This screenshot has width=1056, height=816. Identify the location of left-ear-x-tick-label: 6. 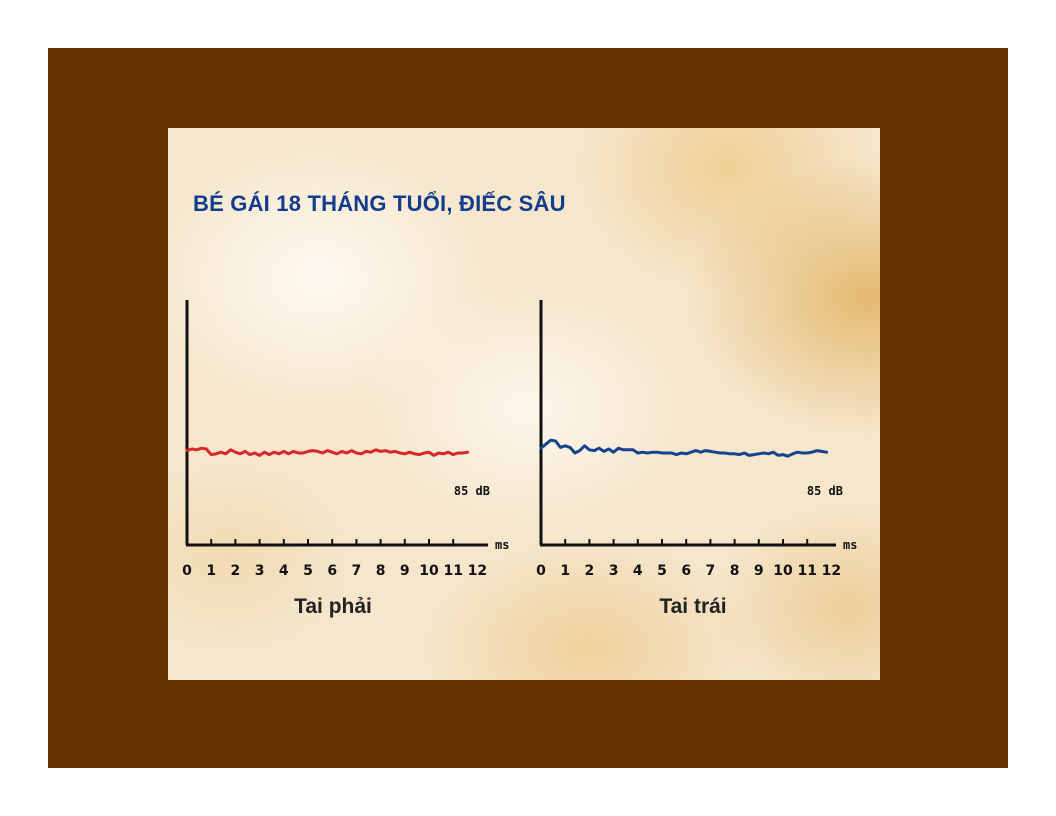
(686, 571).